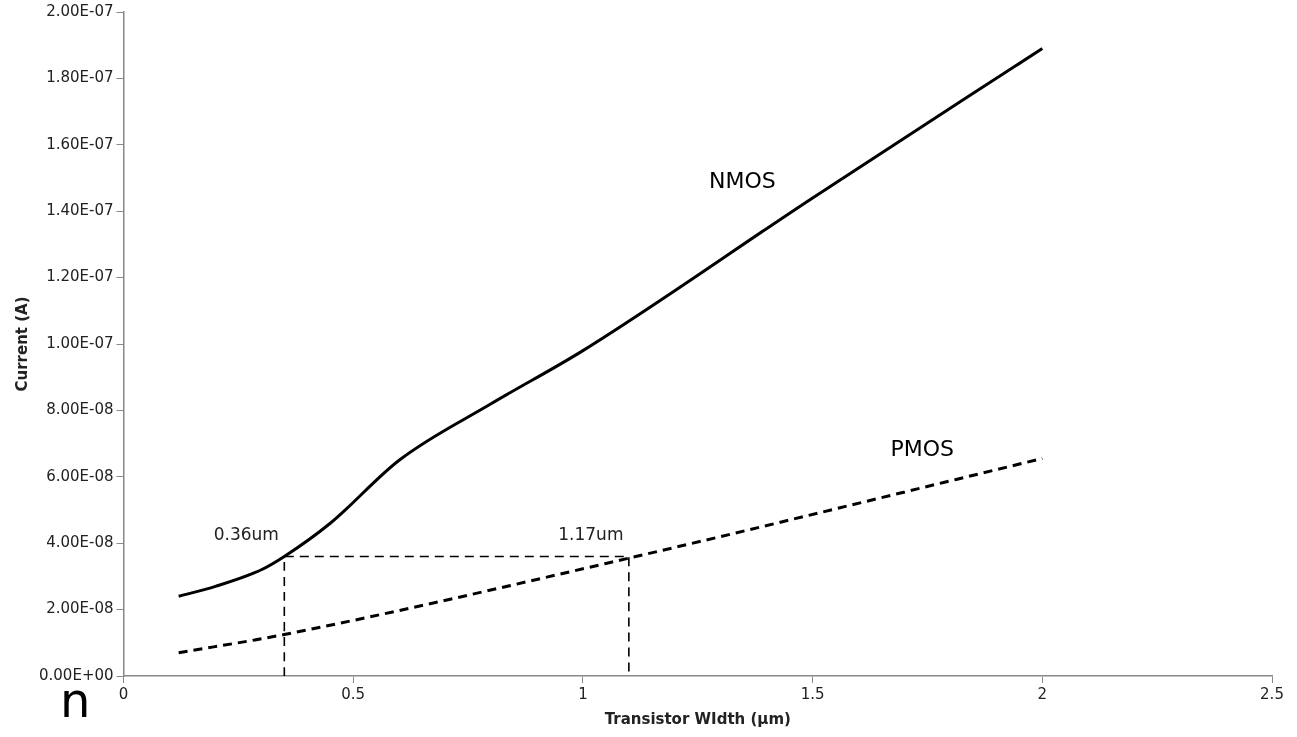 This screenshot has width=1297, height=737. I want to click on y-tick-label: 8.00E-08, so click(80, 409).